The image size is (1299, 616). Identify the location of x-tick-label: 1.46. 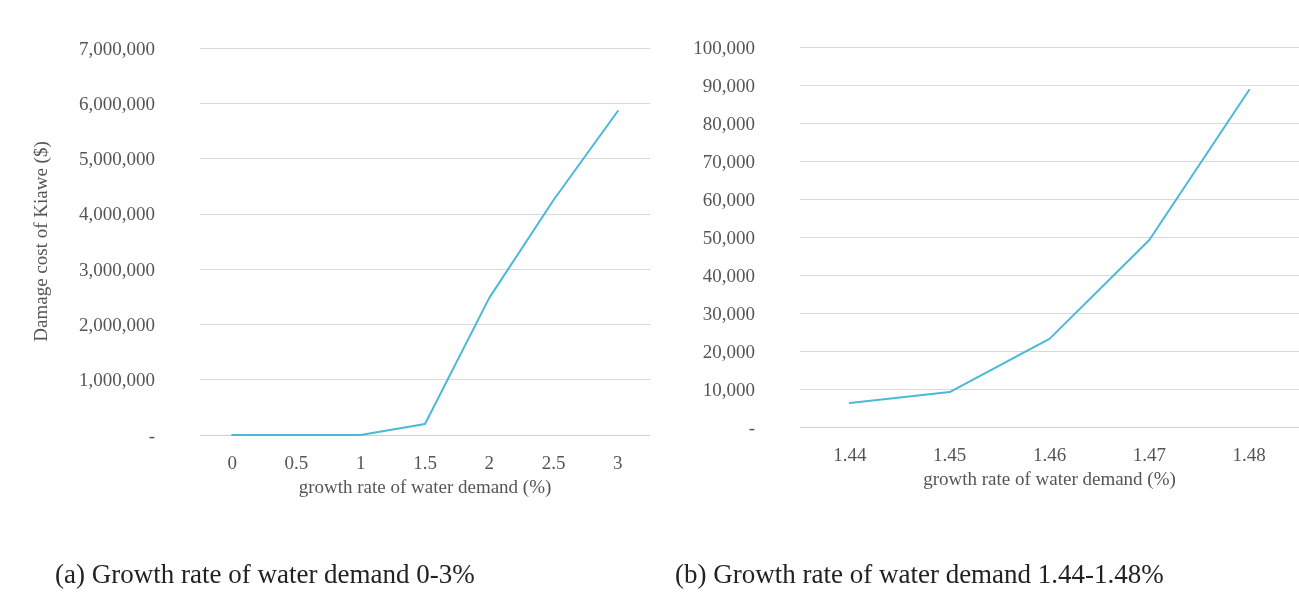
(1049, 454).